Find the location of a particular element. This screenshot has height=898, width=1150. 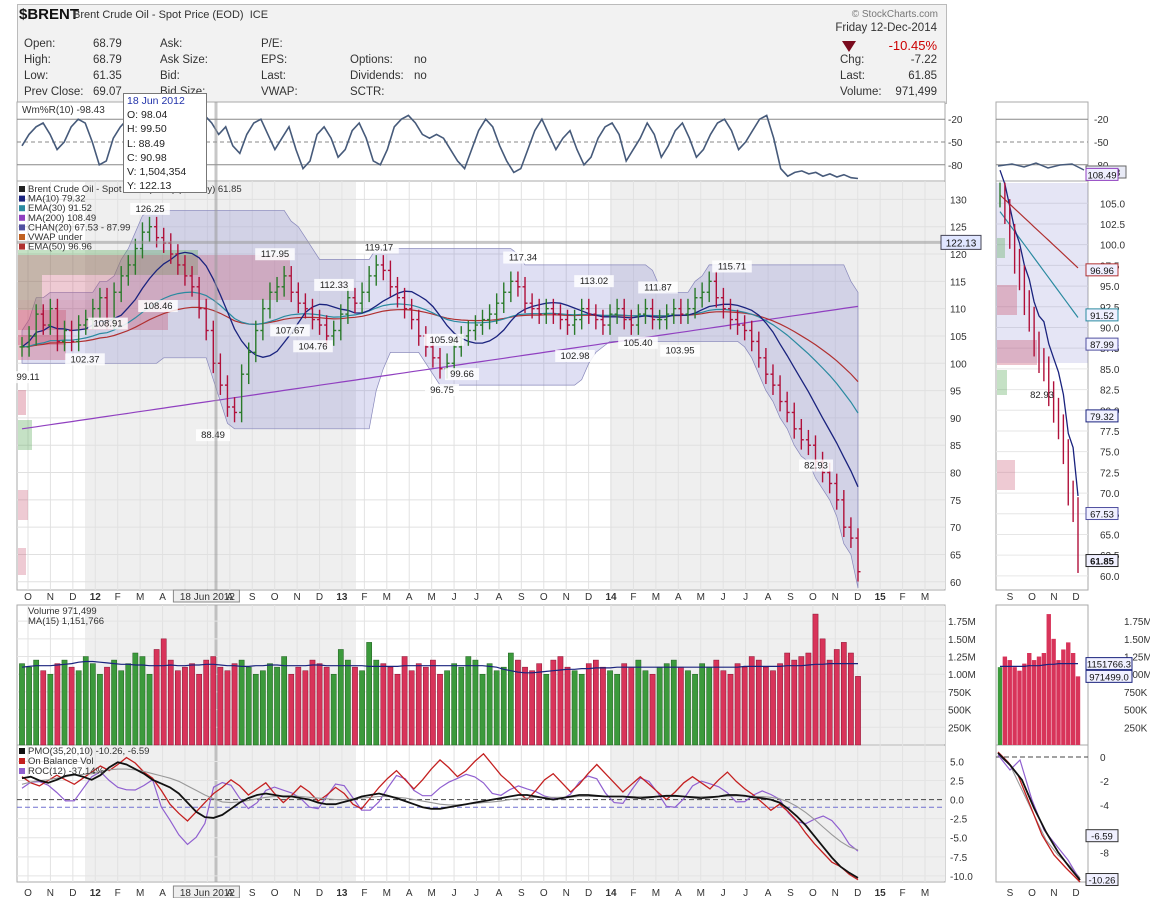

price-legend-item: CHAN(20) 67.53 - 87.99 is located at coordinates (79, 227).